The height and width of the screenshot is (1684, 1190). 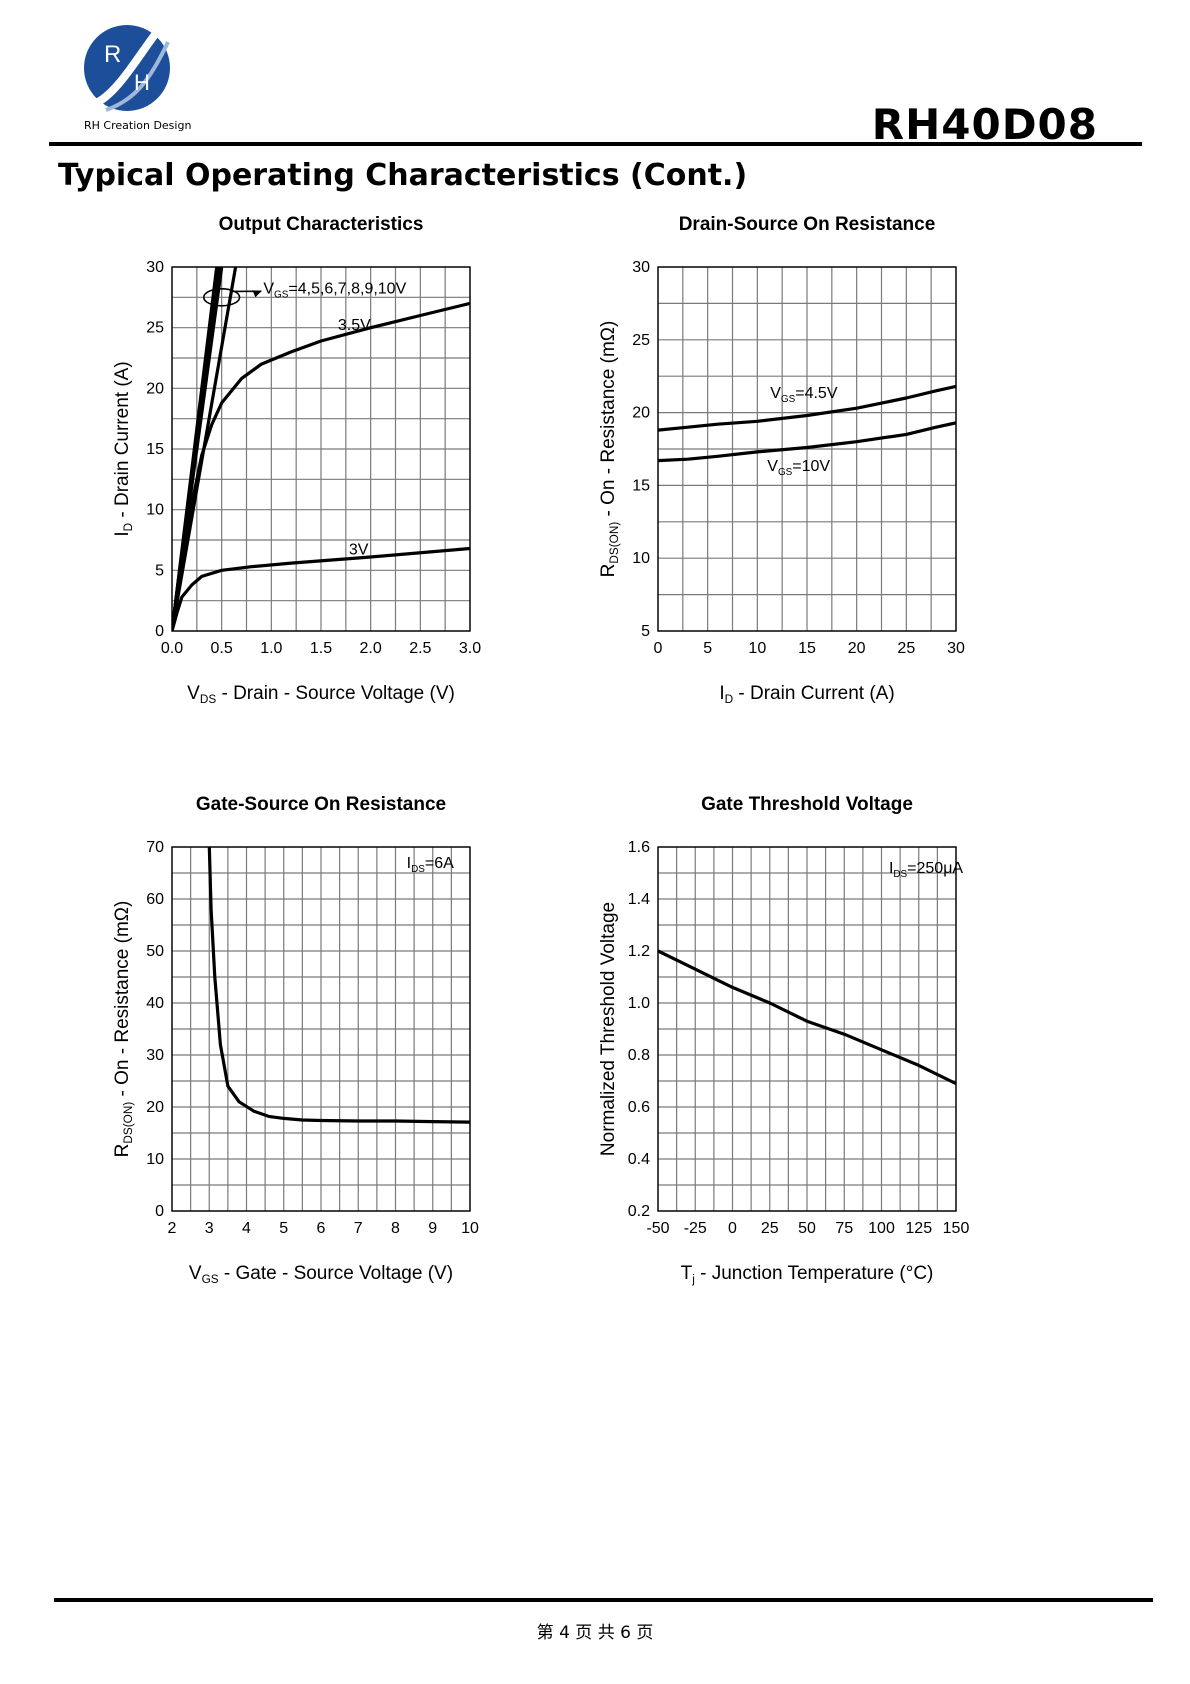 I want to click on header-rule, so click(x=595, y=144).